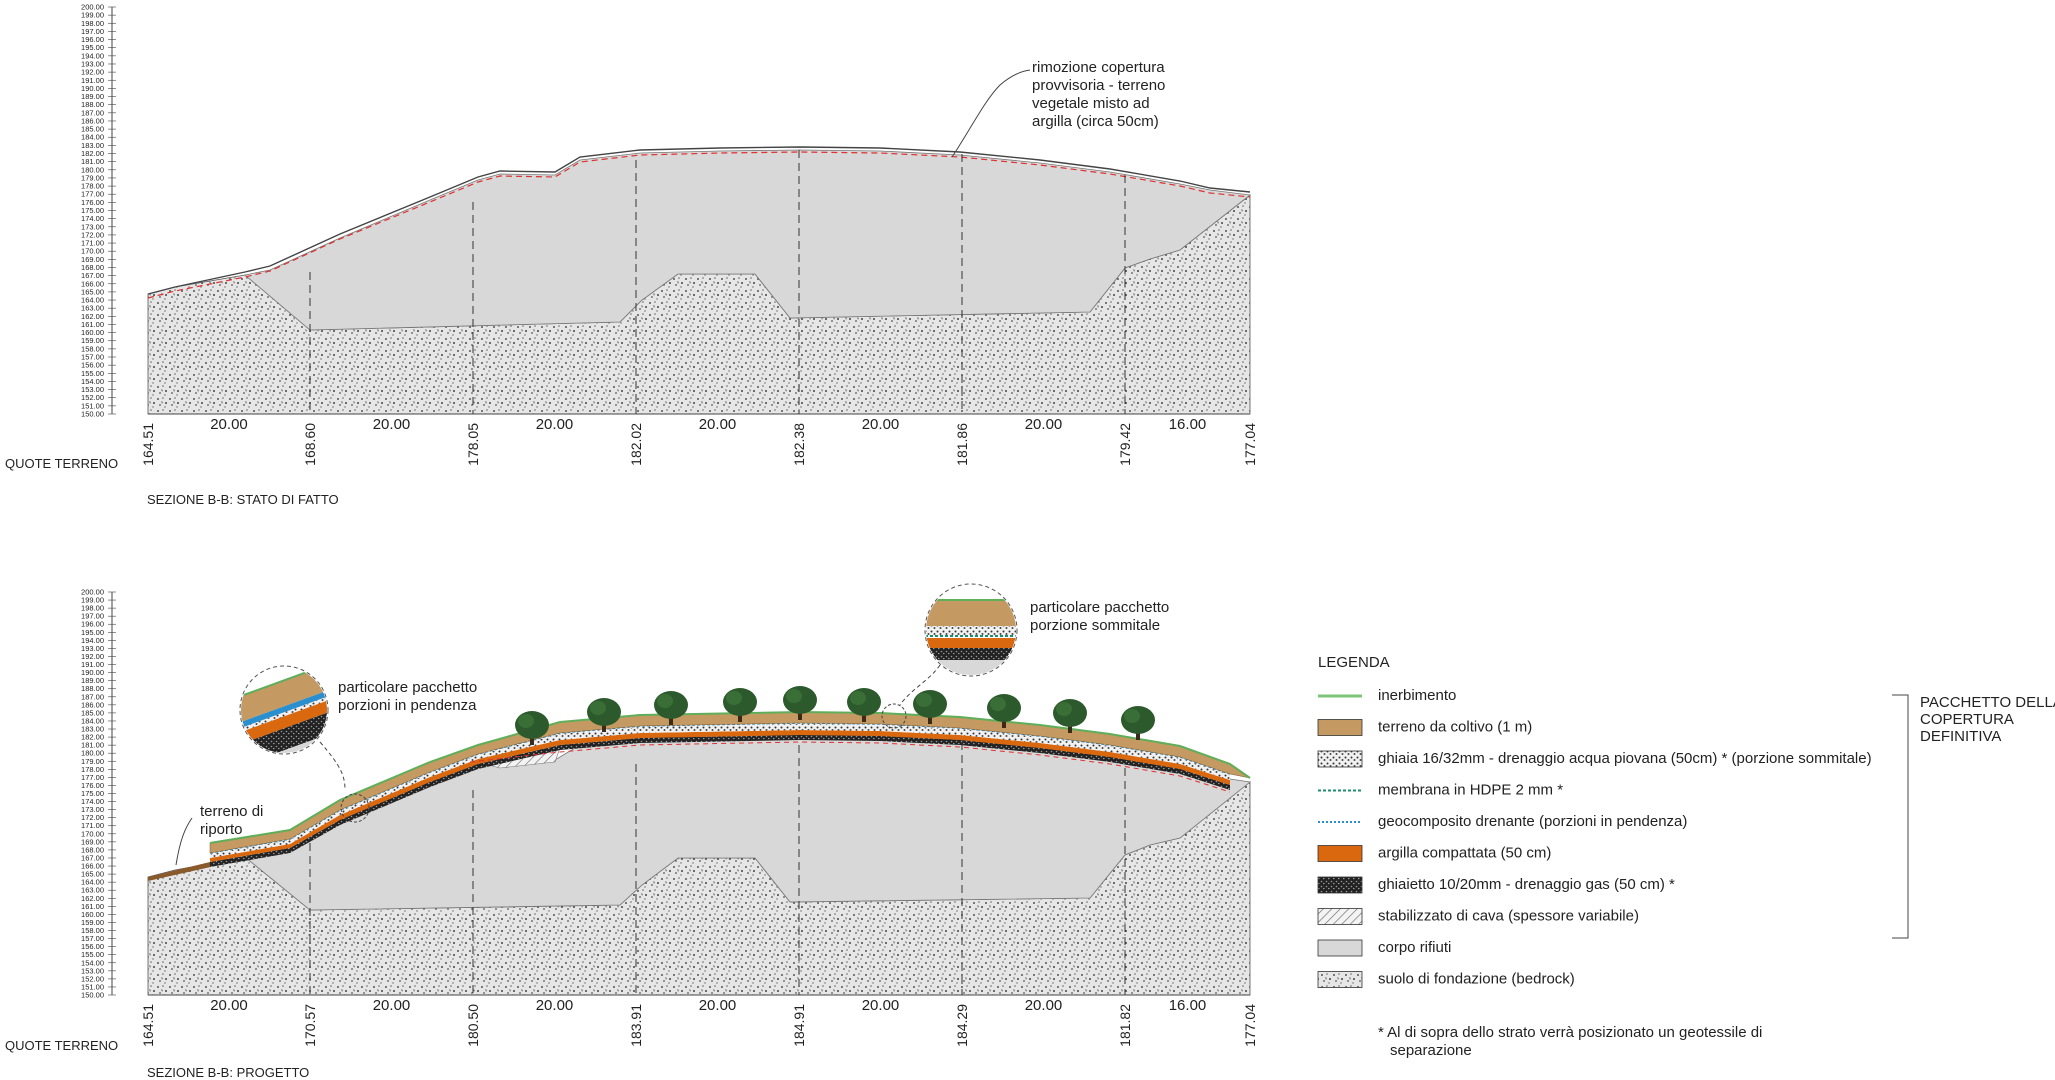  Describe the element at coordinates (1414, 947) in the screenshot. I see `legend-item-label: corpo rifiuti` at that location.